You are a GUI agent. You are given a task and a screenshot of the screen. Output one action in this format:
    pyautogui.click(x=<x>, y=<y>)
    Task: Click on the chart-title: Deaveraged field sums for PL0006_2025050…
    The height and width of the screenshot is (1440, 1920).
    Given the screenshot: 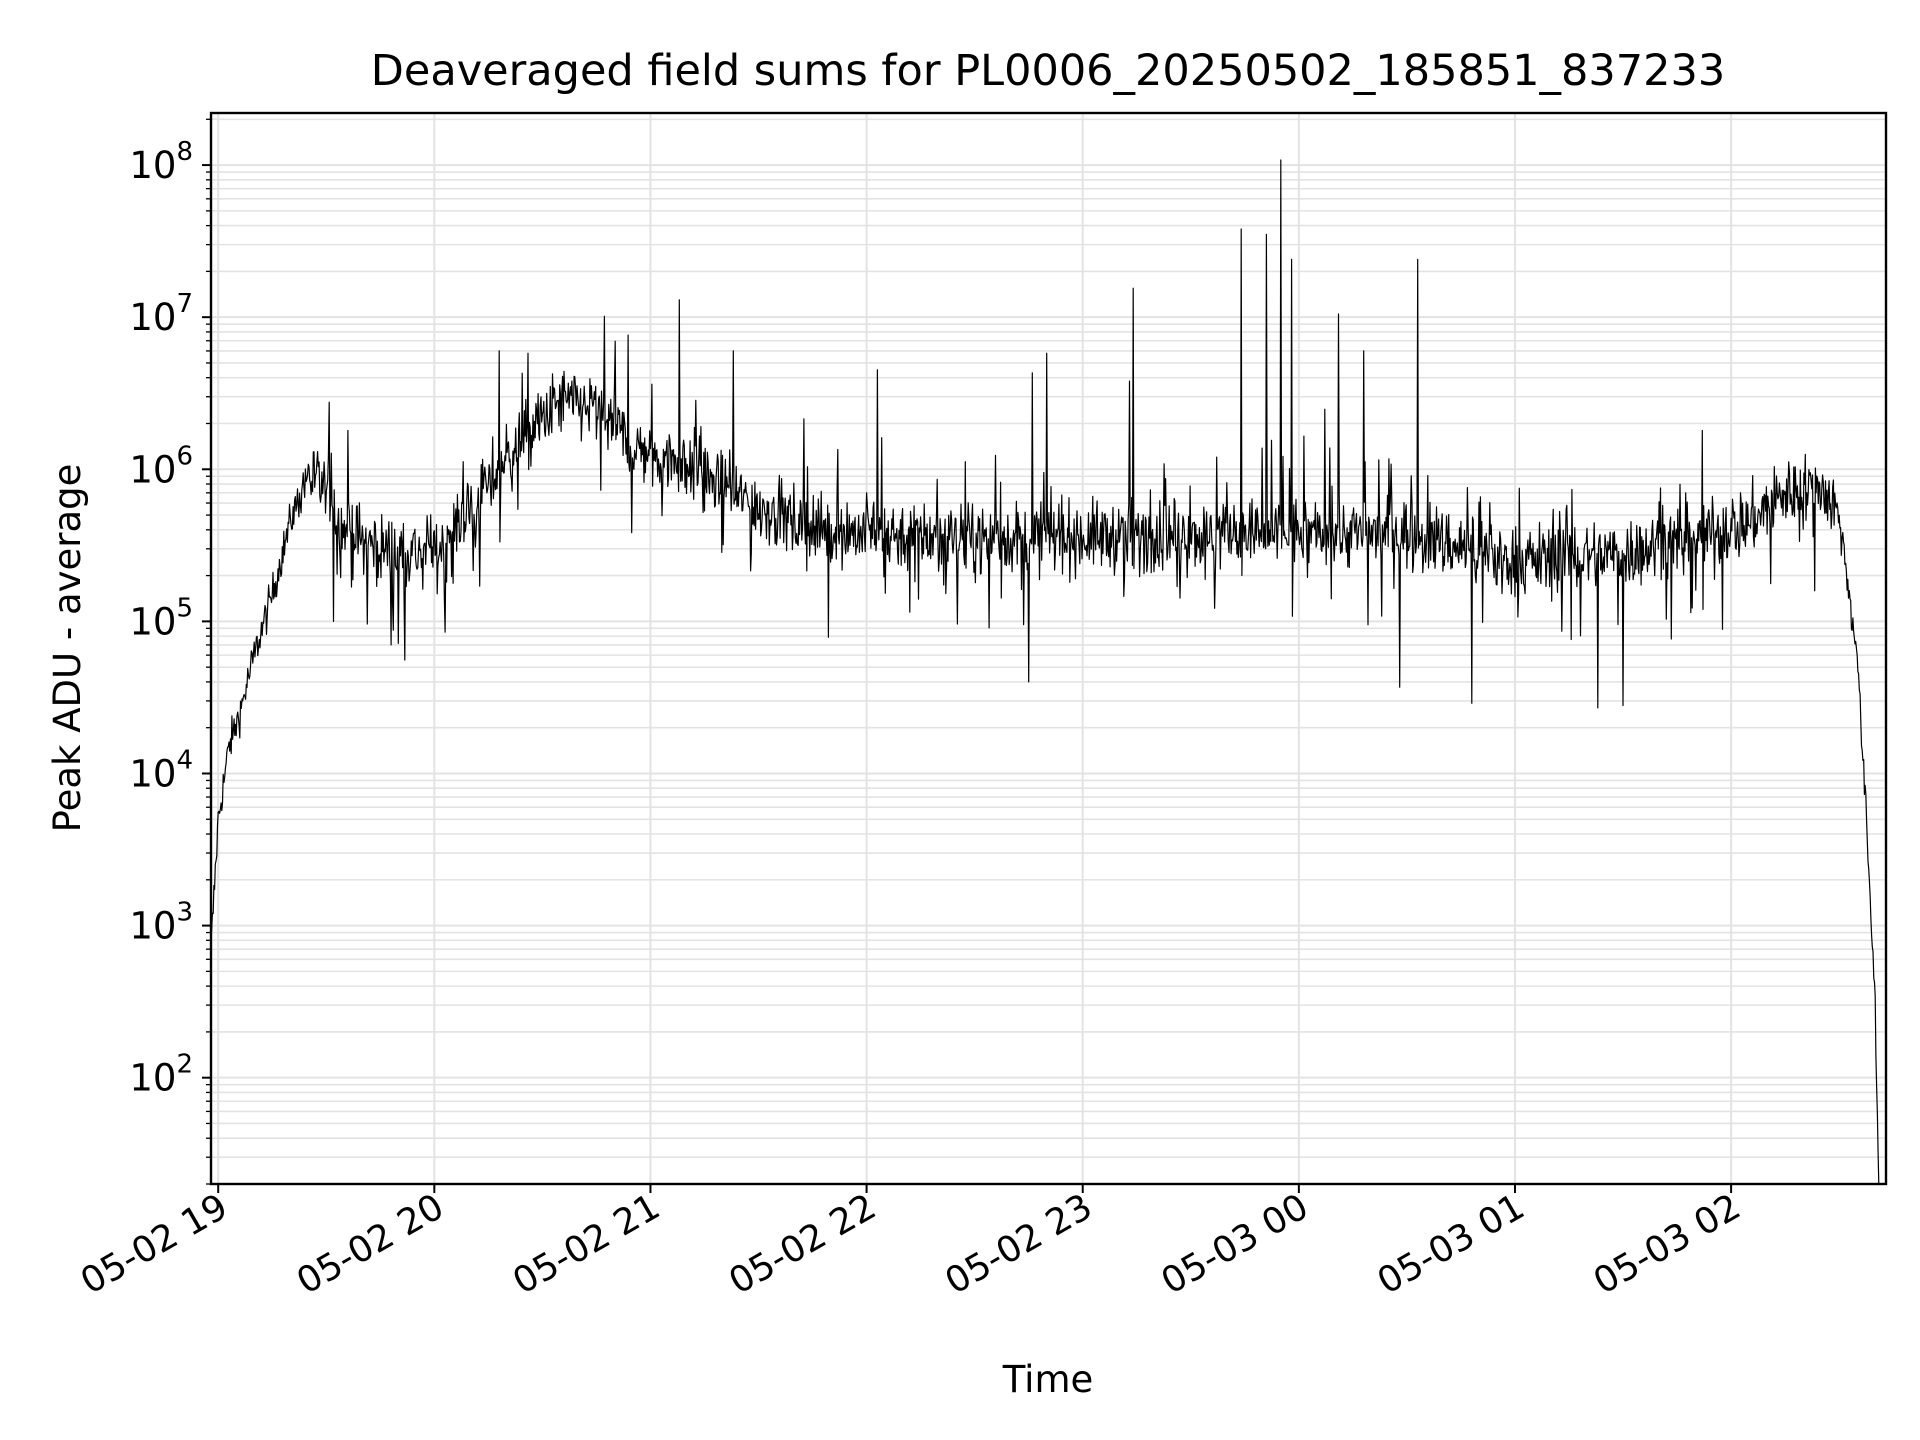 What is the action you would take?
    pyautogui.click(x=1048, y=71)
    